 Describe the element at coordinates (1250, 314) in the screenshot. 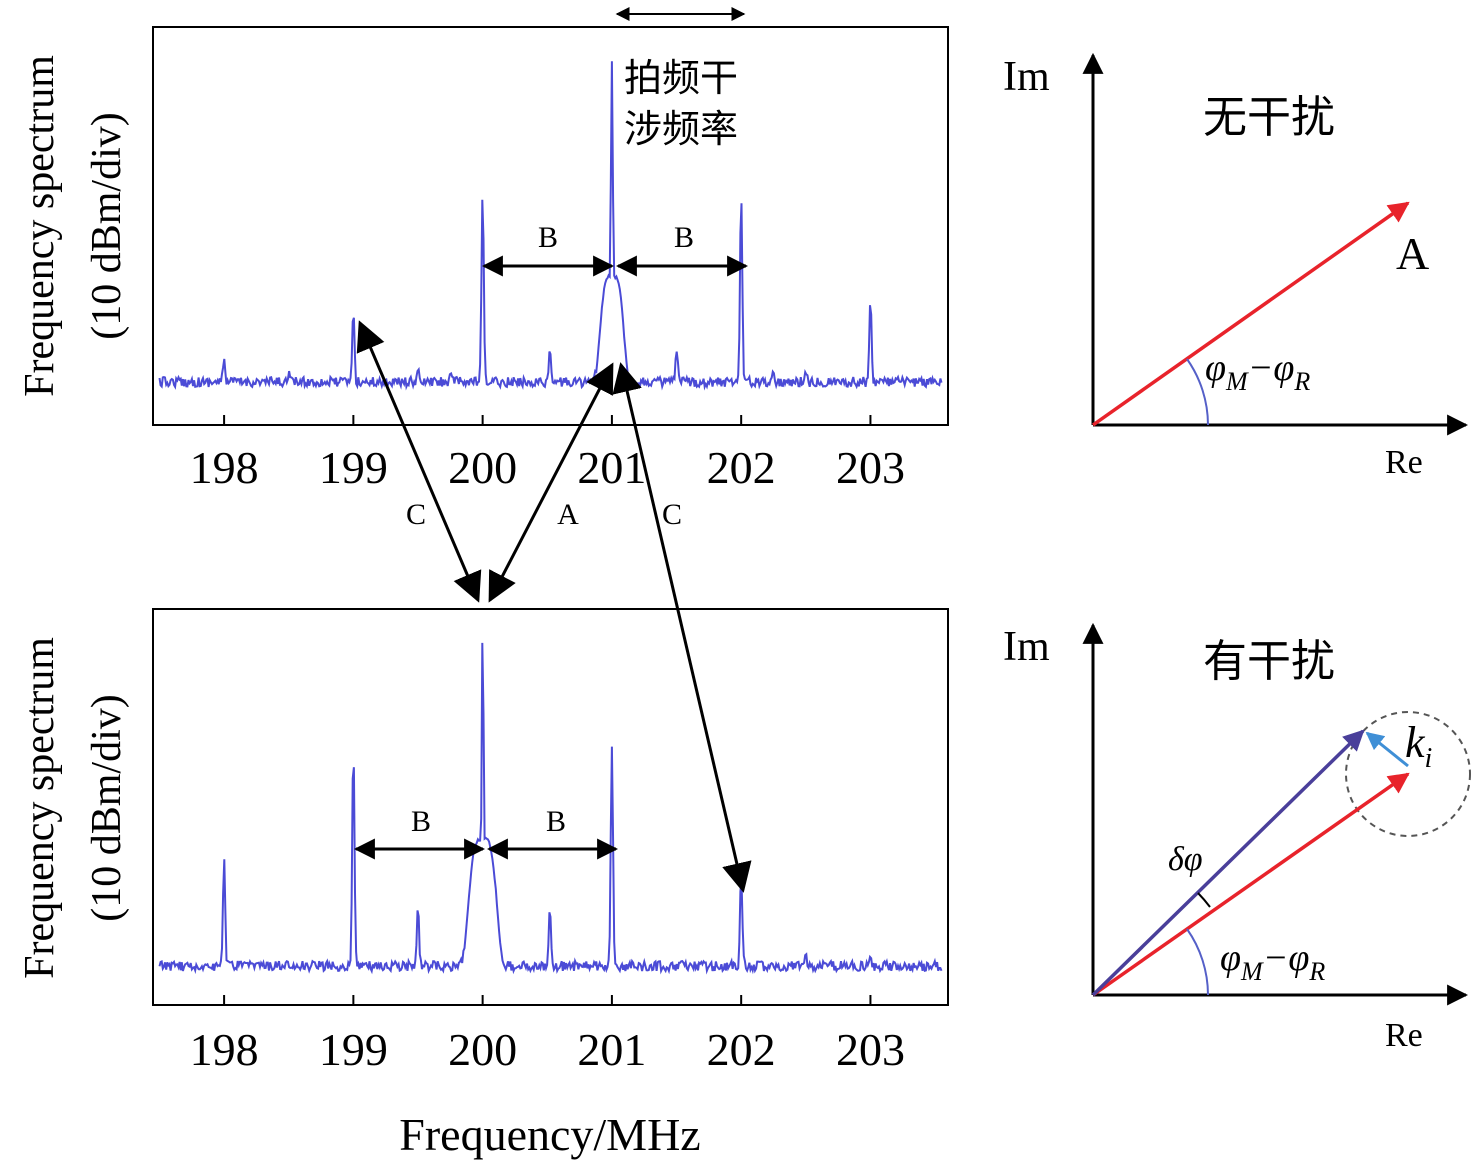

I see `top-phasor-vector-a` at that location.